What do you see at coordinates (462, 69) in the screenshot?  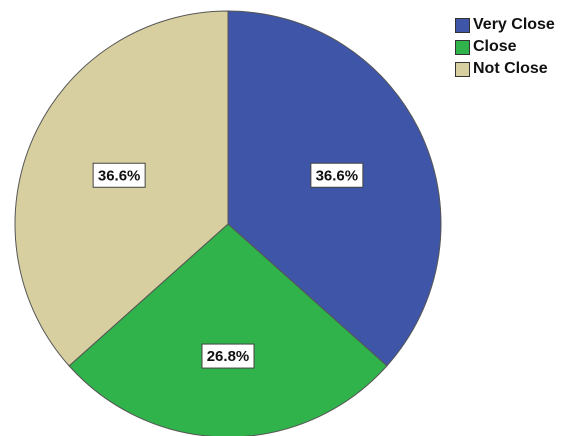 I see `legend-swatch-not-close` at bounding box center [462, 69].